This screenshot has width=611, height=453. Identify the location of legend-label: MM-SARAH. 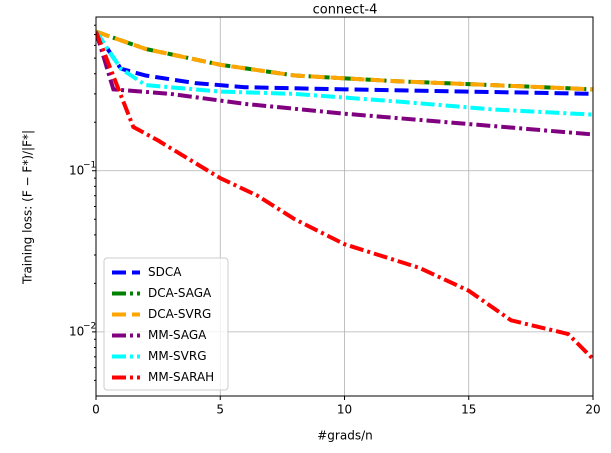
(181, 377).